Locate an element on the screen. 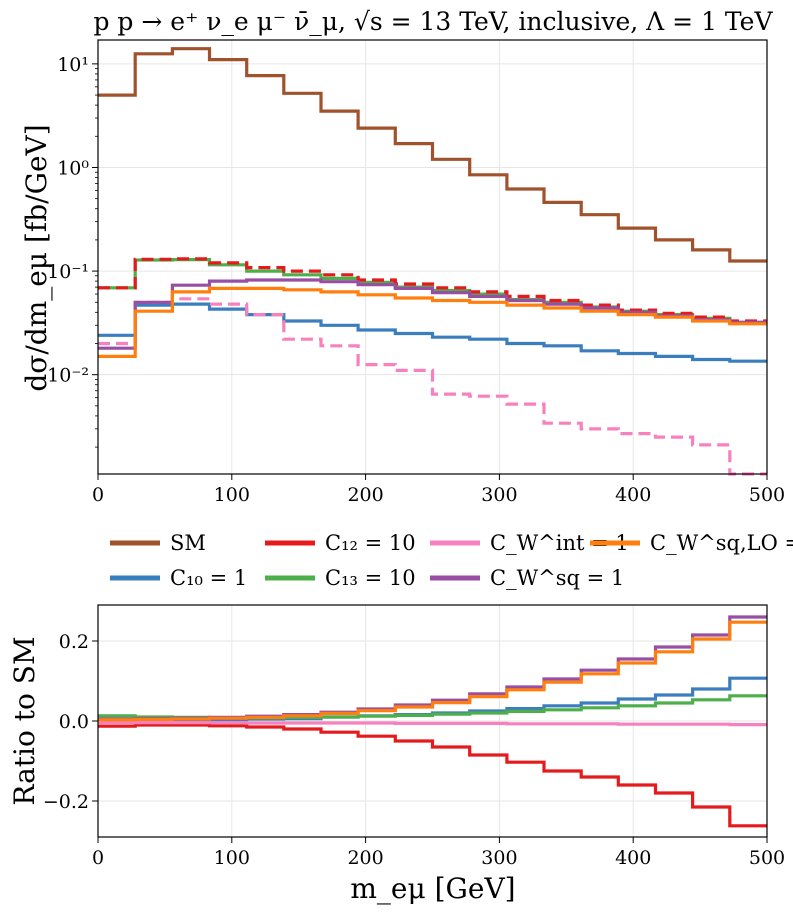 This screenshot has height=923, width=793. y-tick-label: 10⁻² is located at coordinates (68, 376).